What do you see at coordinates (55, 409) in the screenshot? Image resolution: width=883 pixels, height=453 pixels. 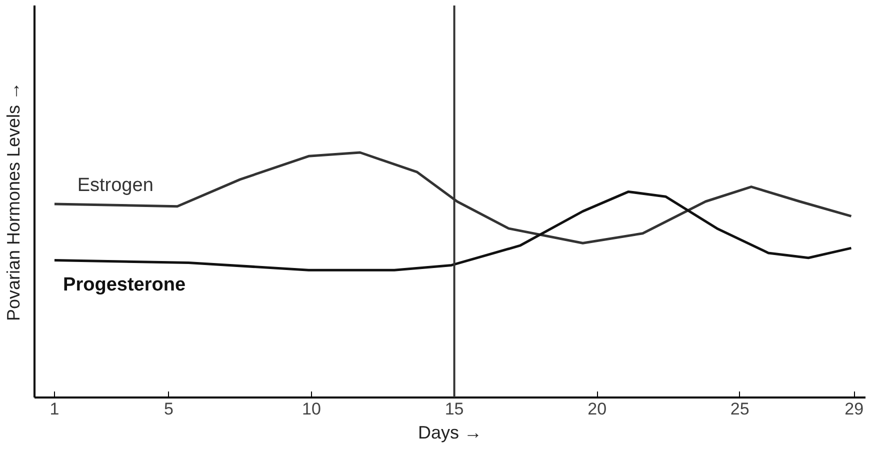 I see `x-tick-label: 1` at bounding box center [55, 409].